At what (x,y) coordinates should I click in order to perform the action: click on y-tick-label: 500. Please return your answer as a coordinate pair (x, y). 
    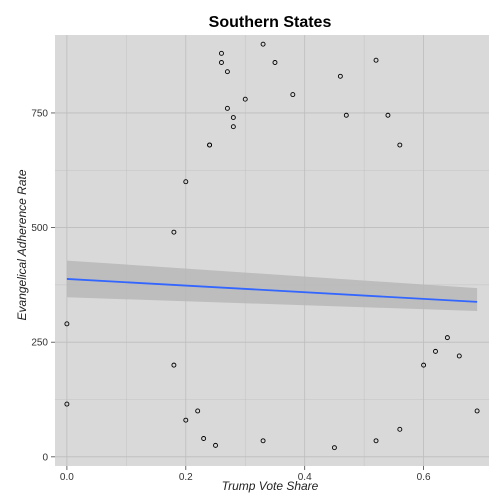
    Looking at the image, I should click on (39, 228).